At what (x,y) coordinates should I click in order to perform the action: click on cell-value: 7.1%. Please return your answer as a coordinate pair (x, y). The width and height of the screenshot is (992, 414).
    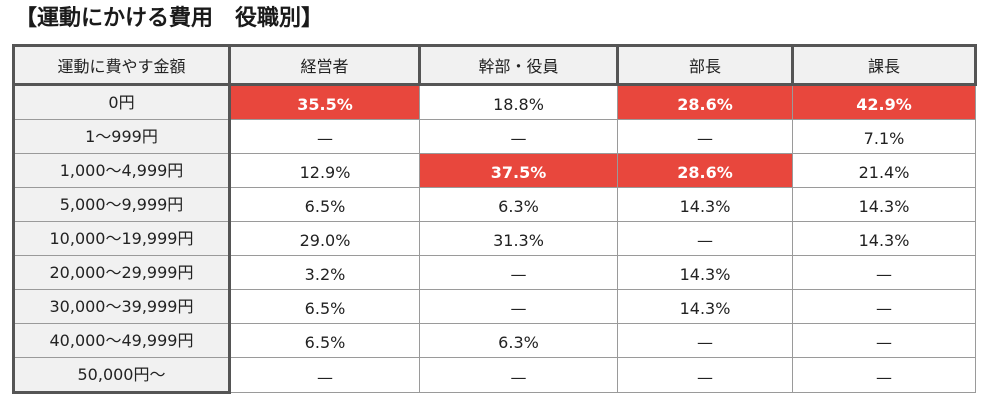
    Looking at the image, I should click on (884, 138).